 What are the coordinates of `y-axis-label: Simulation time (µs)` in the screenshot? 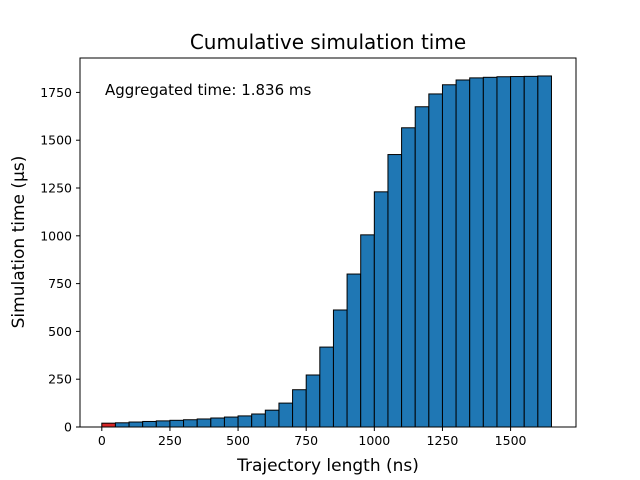 It's located at (19, 242).